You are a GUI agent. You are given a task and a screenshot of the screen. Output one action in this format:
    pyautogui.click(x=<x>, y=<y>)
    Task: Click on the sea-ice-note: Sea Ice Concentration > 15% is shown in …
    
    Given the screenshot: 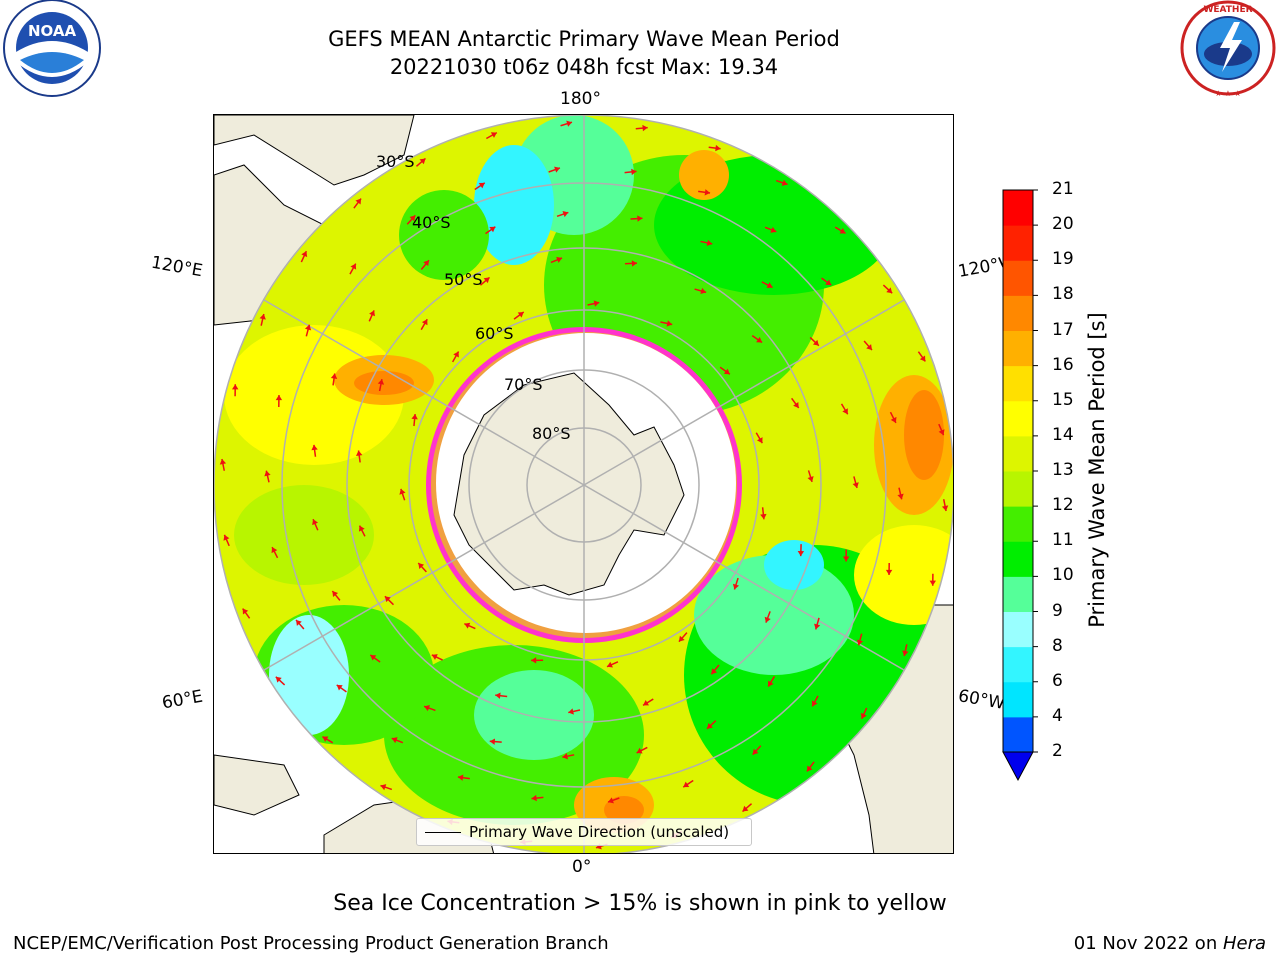 What is the action you would take?
    pyautogui.click(x=640, y=903)
    